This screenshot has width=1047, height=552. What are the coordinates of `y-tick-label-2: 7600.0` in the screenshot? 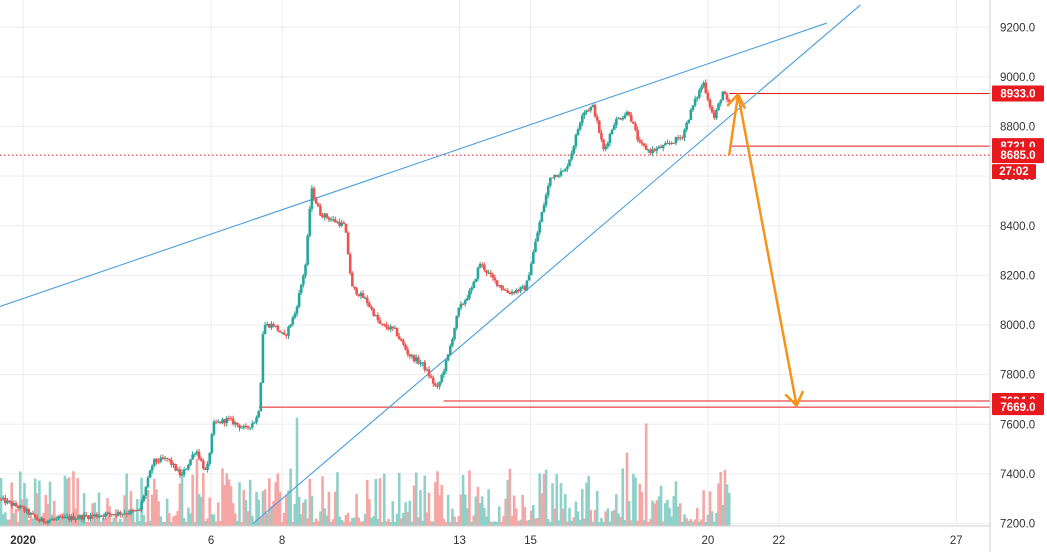 It's located at (1017, 425).